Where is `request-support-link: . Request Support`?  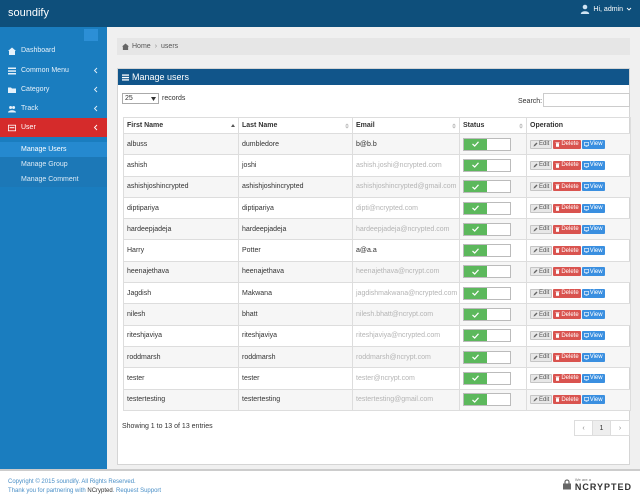
request-support-link: . Request Support is located at coordinates (137, 491).